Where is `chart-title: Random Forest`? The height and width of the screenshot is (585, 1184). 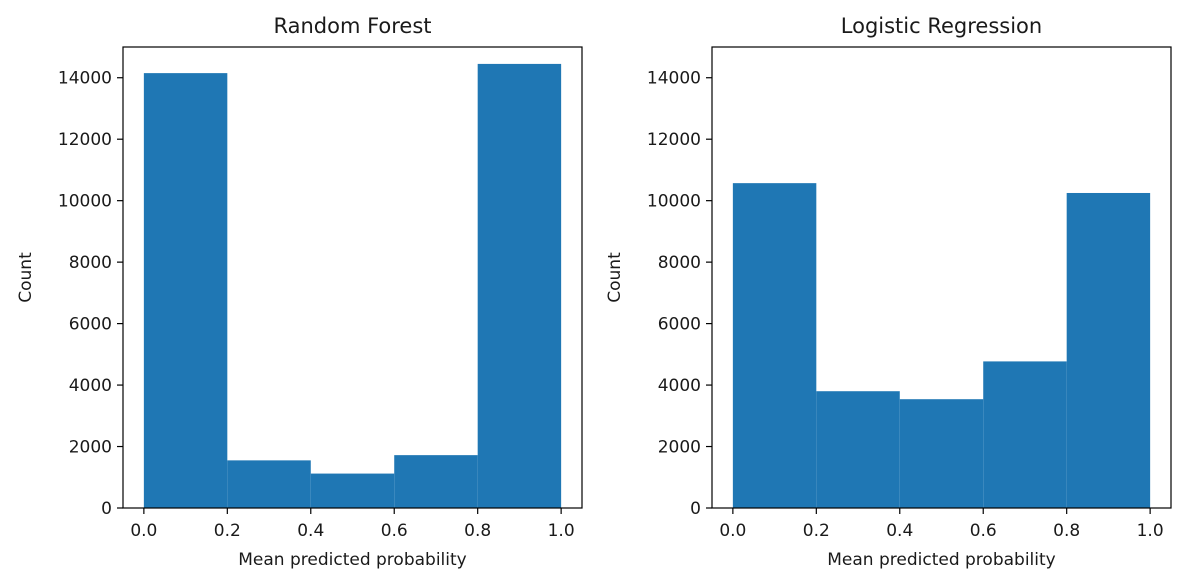
chart-title: Random Forest is located at coordinates (352, 26).